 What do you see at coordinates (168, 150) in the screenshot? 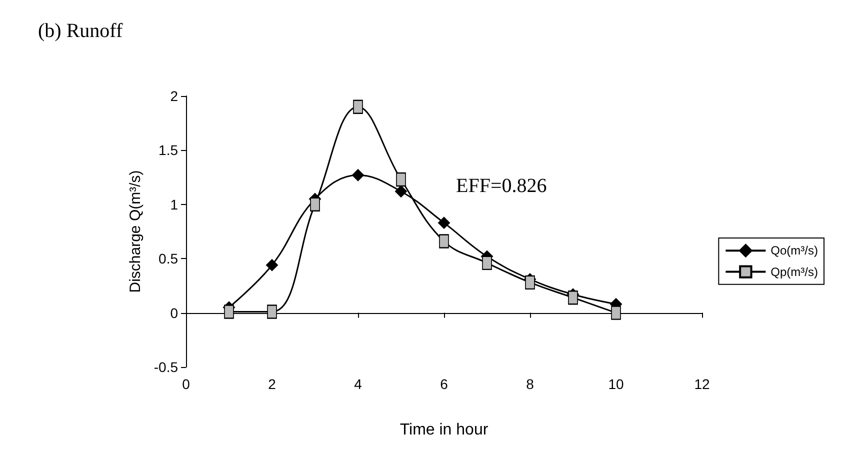
I see `y-tick-label: 1.5` at bounding box center [168, 150].